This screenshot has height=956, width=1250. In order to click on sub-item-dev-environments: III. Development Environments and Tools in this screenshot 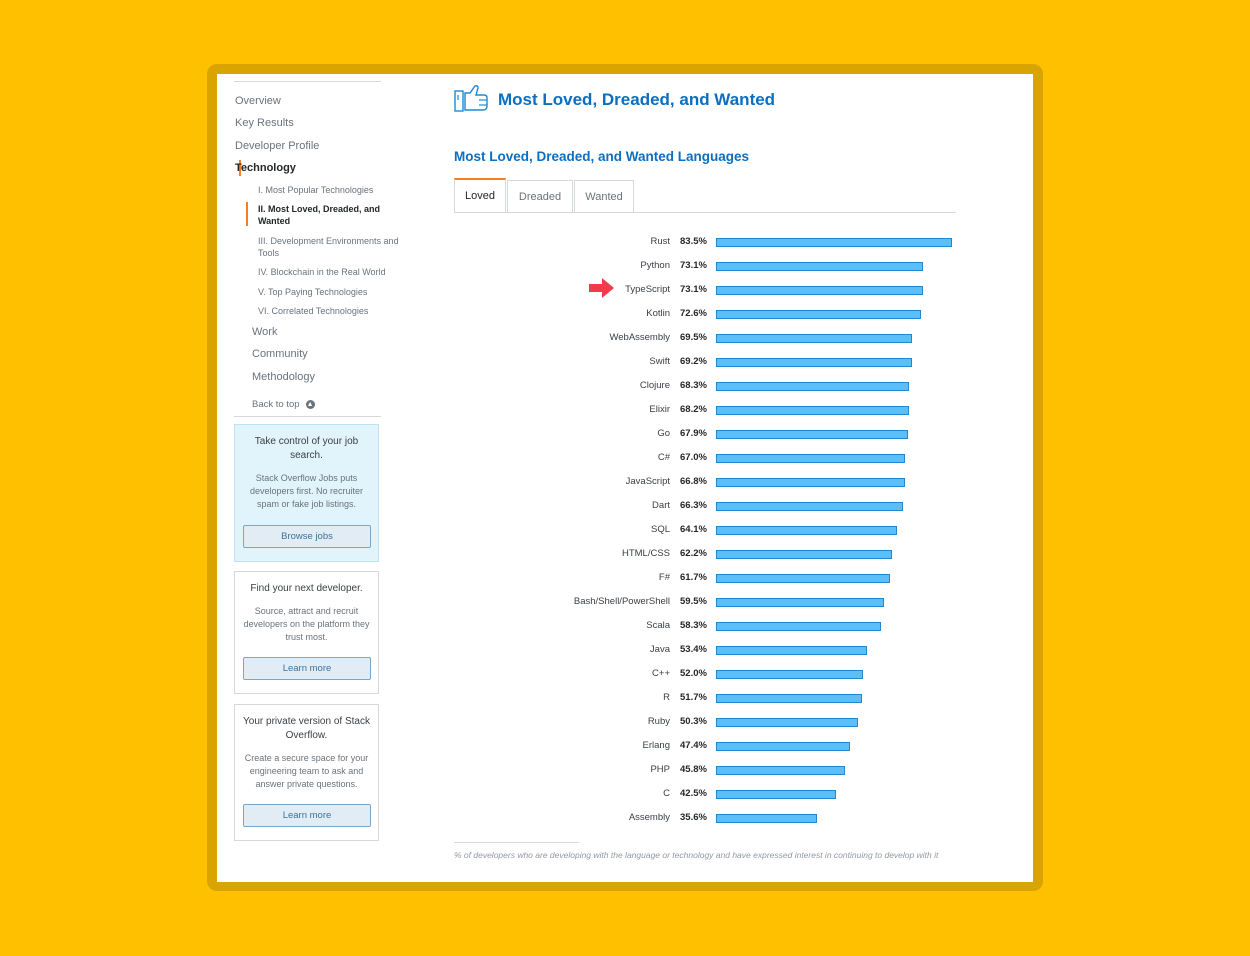, I will do `click(328, 247)`.